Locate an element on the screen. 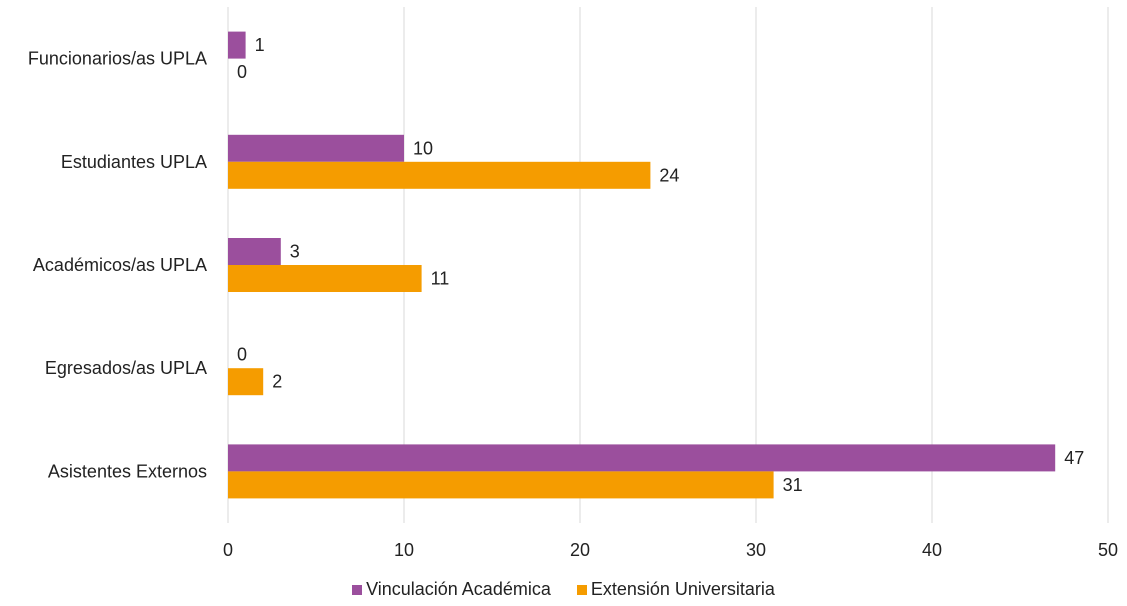 The height and width of the screenshot is (606, 1127). data-label: 47 is located at coordinates (1074, 458).